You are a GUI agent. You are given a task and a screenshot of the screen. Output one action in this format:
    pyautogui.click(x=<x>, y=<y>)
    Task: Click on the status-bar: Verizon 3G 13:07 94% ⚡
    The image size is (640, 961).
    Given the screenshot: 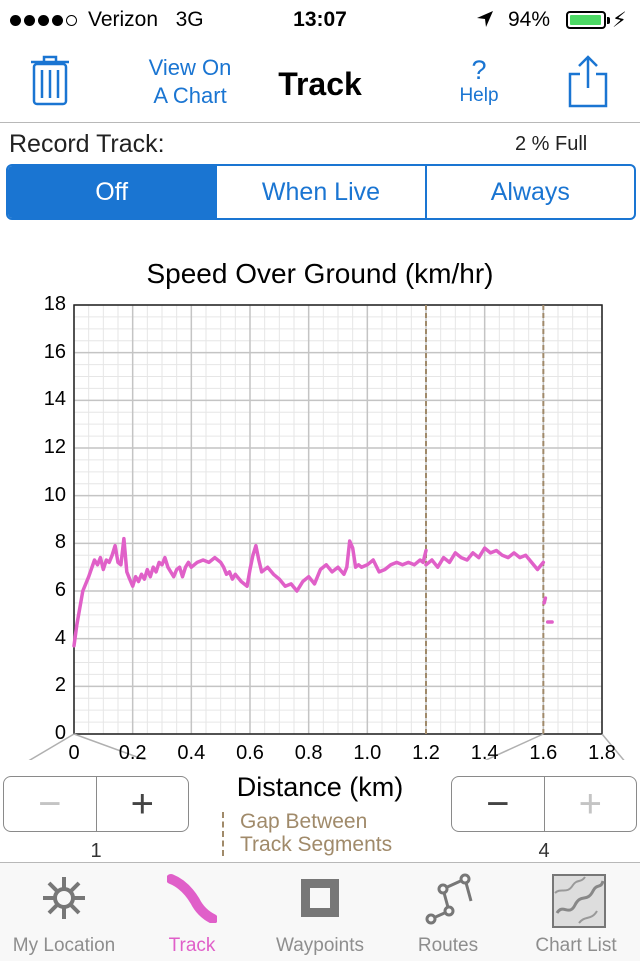 What is the action you would take?
    pyautogui.click(x=320, y=20)
    